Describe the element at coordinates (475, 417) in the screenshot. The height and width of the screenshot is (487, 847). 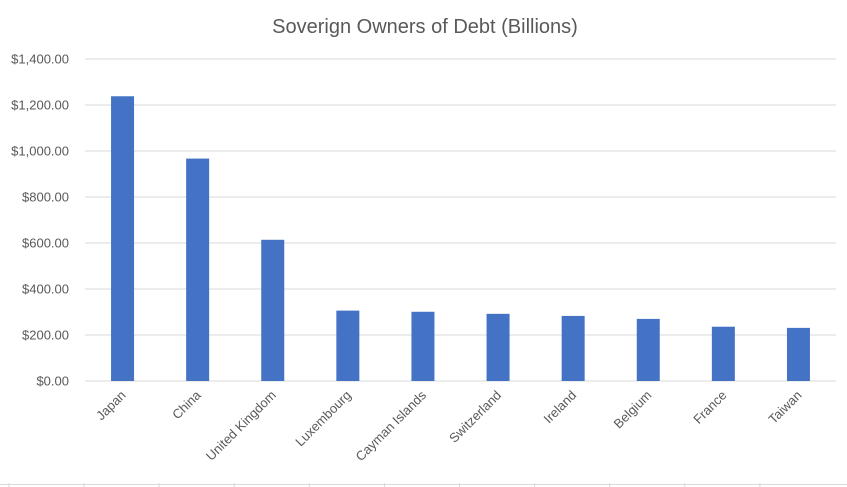
I see `x-tick-label: Switzerland` at that location.